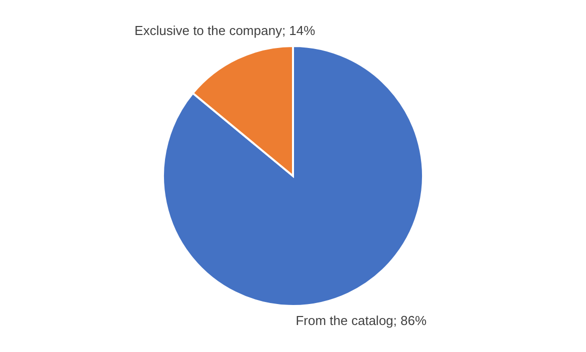  What do you see at coordinates (361, 320) in the screenshot?
I see `slice-label: From the catalog; 86%` at bounding box center [361, 320].